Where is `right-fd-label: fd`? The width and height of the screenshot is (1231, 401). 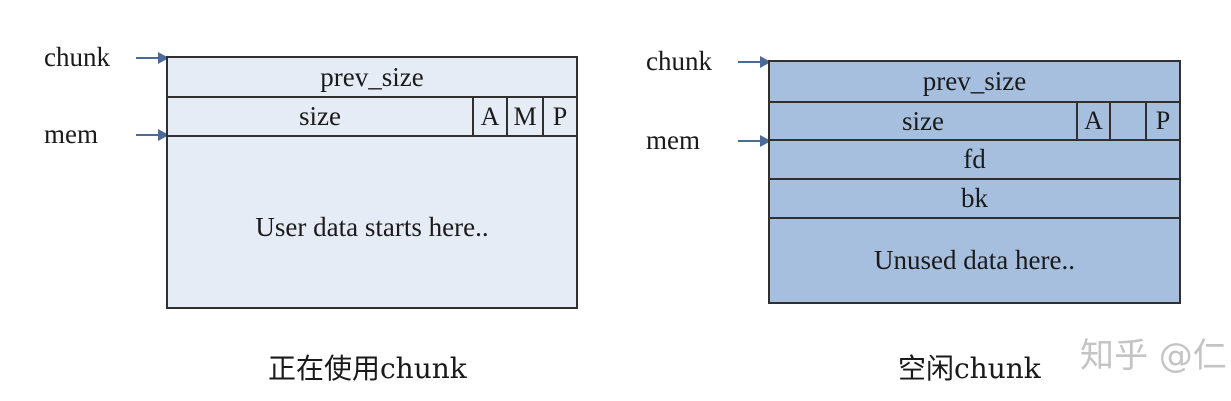
right-fd-label: fd is located at coordinates (974, 159).